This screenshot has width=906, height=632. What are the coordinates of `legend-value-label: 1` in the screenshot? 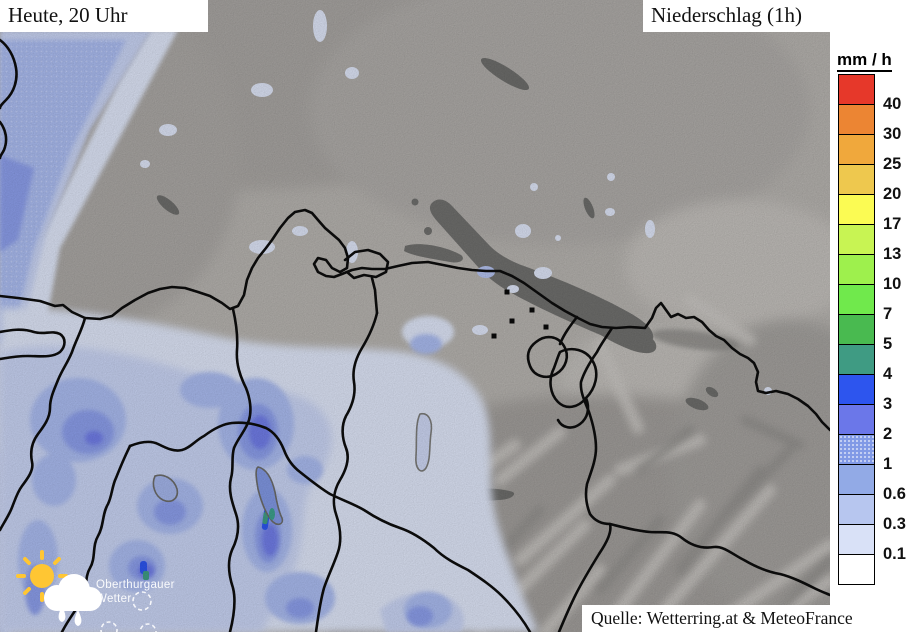 It's located at (888, 464).